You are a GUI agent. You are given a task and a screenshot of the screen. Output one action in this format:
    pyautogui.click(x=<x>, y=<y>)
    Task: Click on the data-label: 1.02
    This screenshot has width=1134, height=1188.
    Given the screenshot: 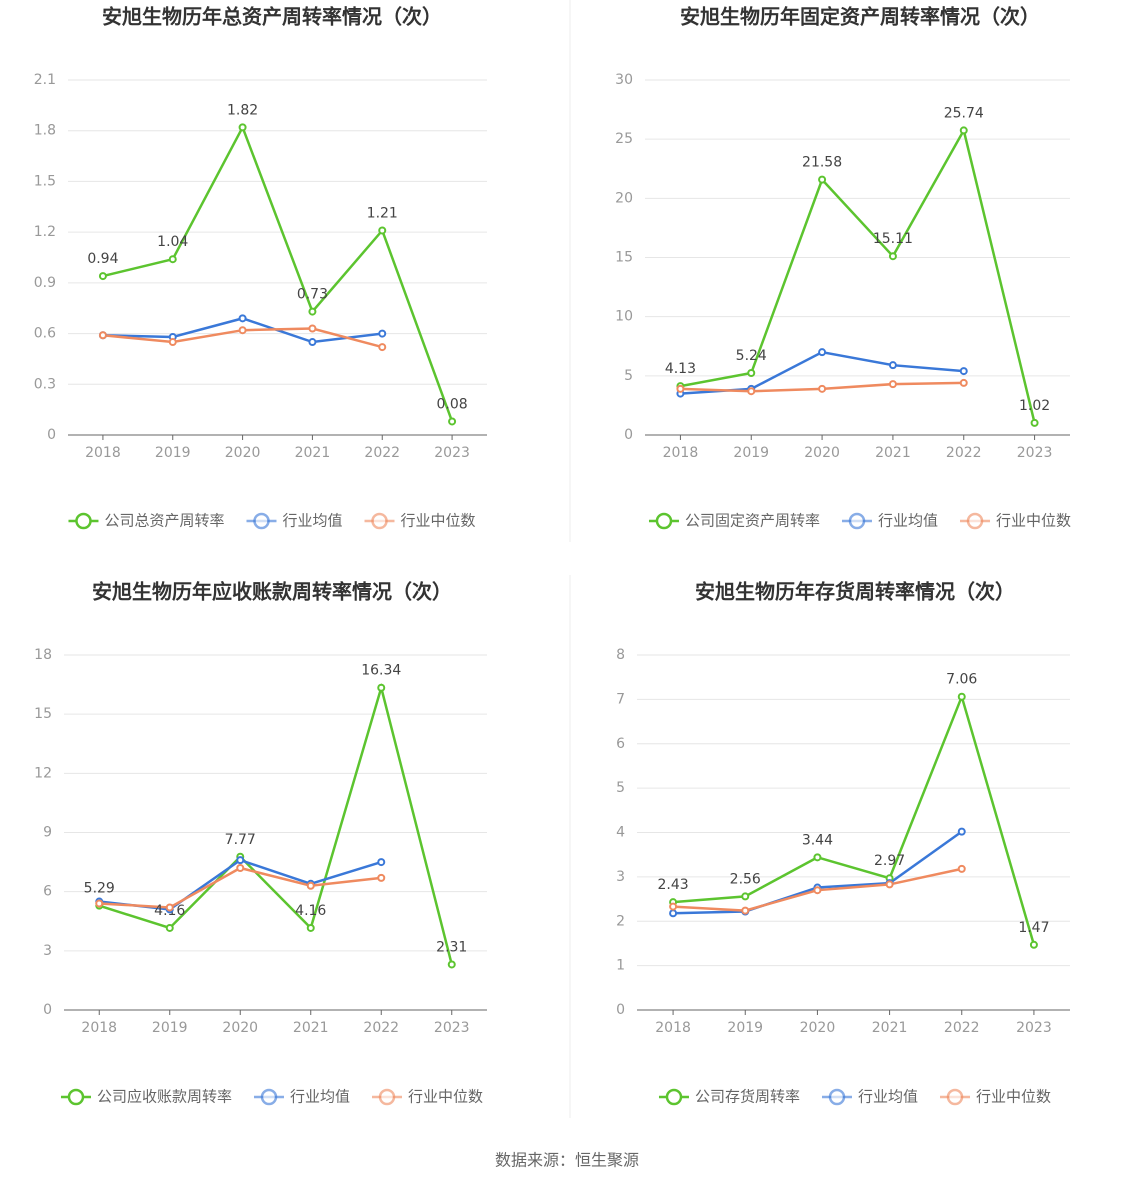 What is the action you would take?
    pyautogui.click(x=1034, y=406)
    